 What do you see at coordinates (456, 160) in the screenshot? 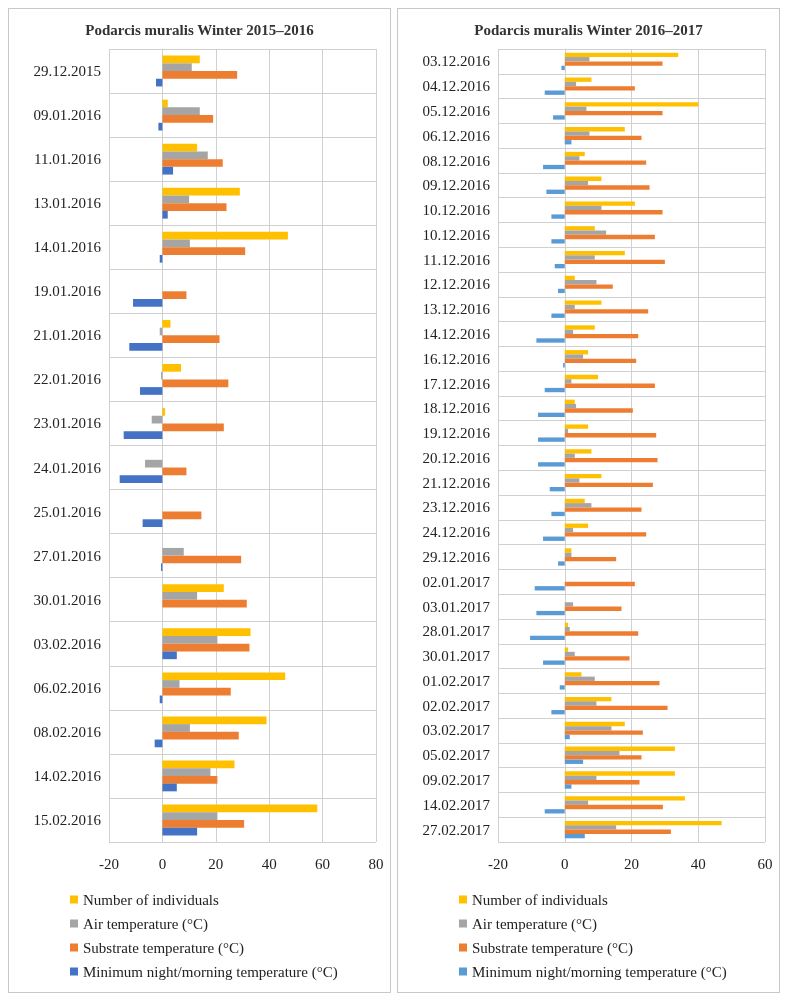
I see `y-tick-label: 08.12.2016` at bounding box center [456, 160].